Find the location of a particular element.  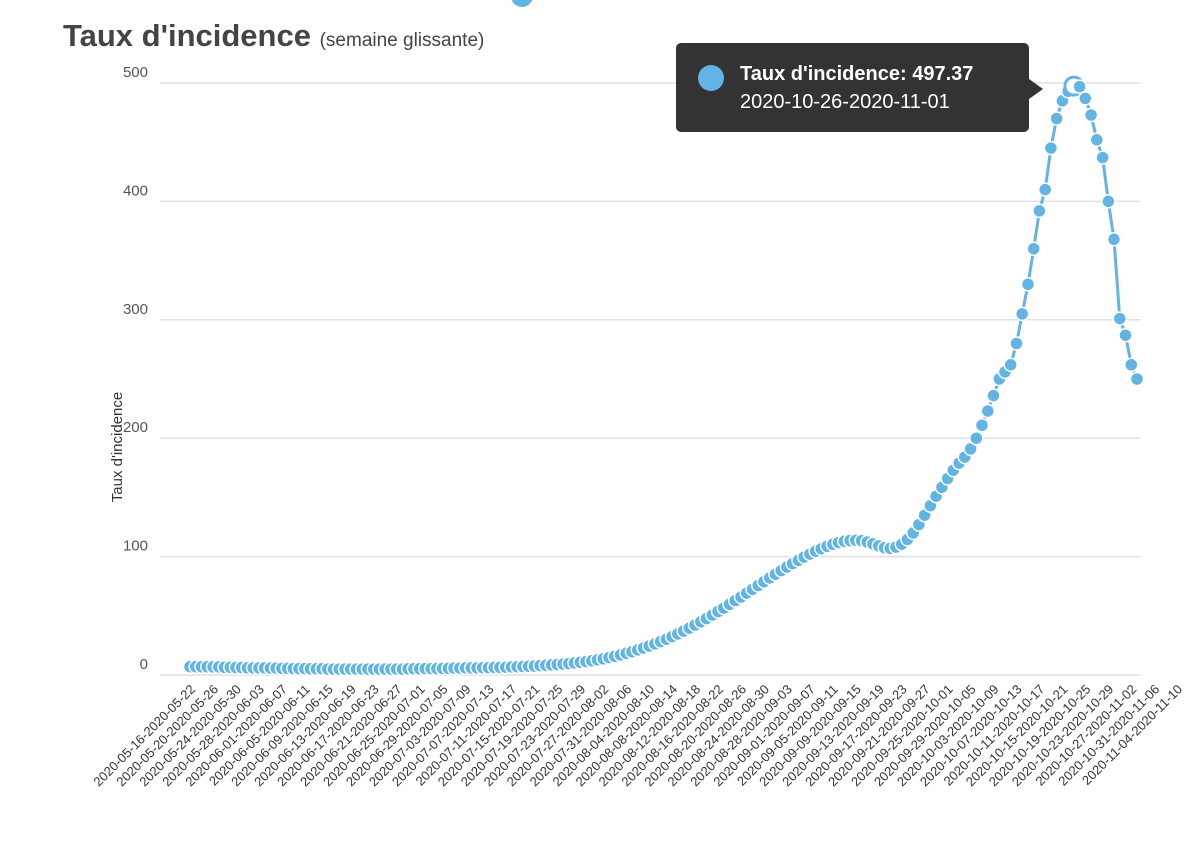

chart-title: Taux d'incidence (semaine glissante) is located at coordinates (273, 36).